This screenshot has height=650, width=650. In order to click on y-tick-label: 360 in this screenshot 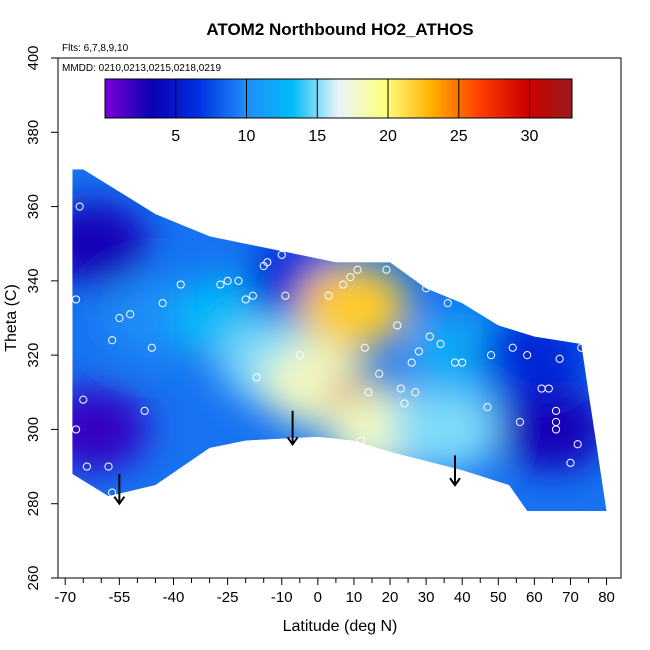, I will do `click(33, 206)`.